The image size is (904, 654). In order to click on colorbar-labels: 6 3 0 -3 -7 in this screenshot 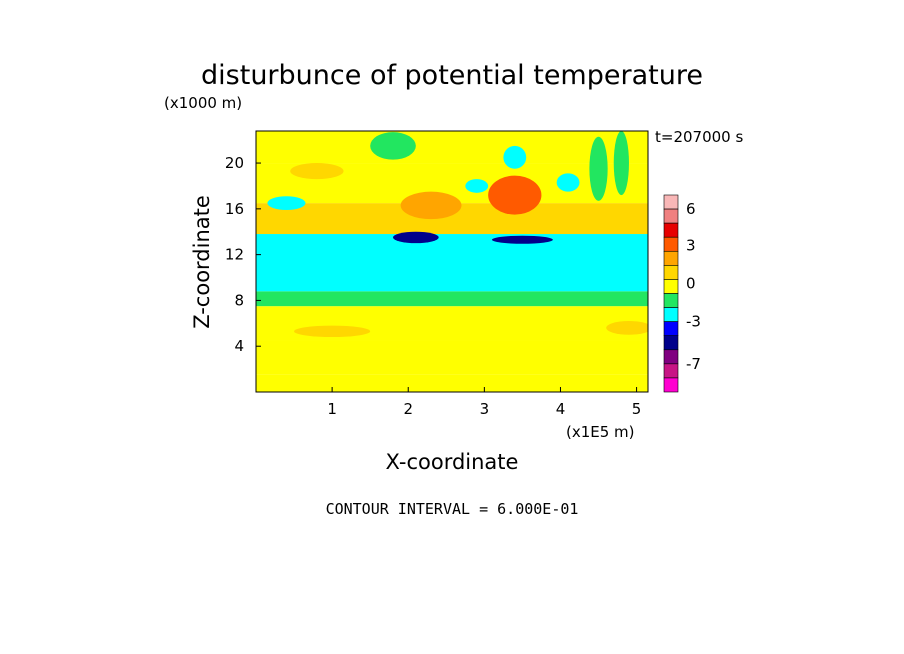, I will do `click(693, 286)`.